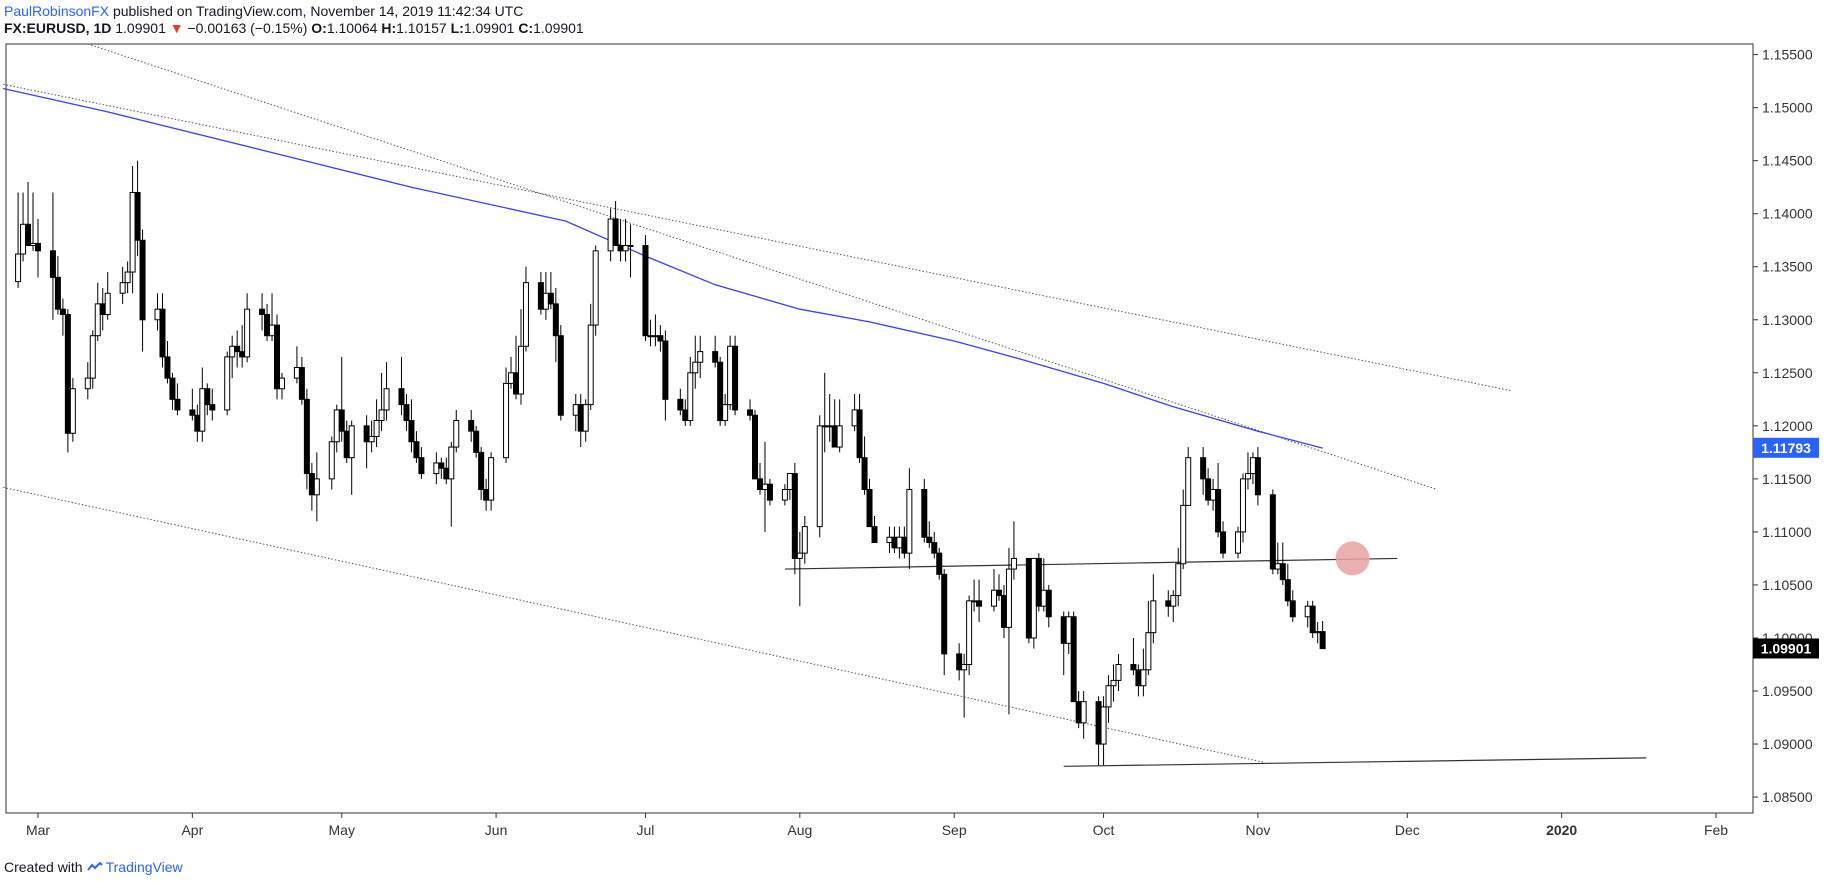 The height and width of the screenshot is (881, 1828). What do you see at coordinates (140, 28) in the screenshot?
I see `last-price: 1.09901` at bounding box center [140, 28].